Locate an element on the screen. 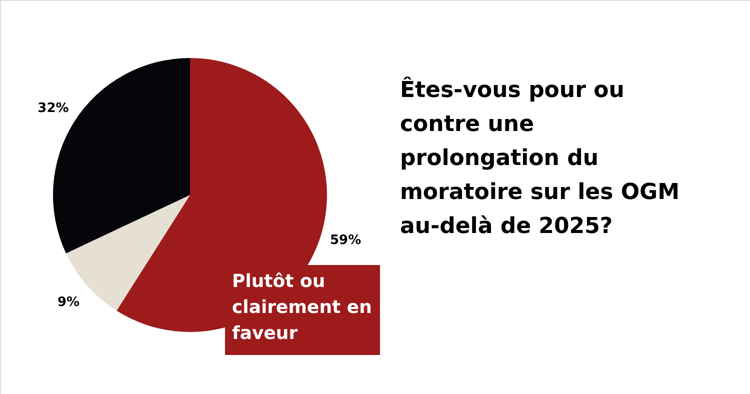 Image resolution: width=750 pixels, height=394 pixels. data-label: 32% is located at coordinates (53, 108).